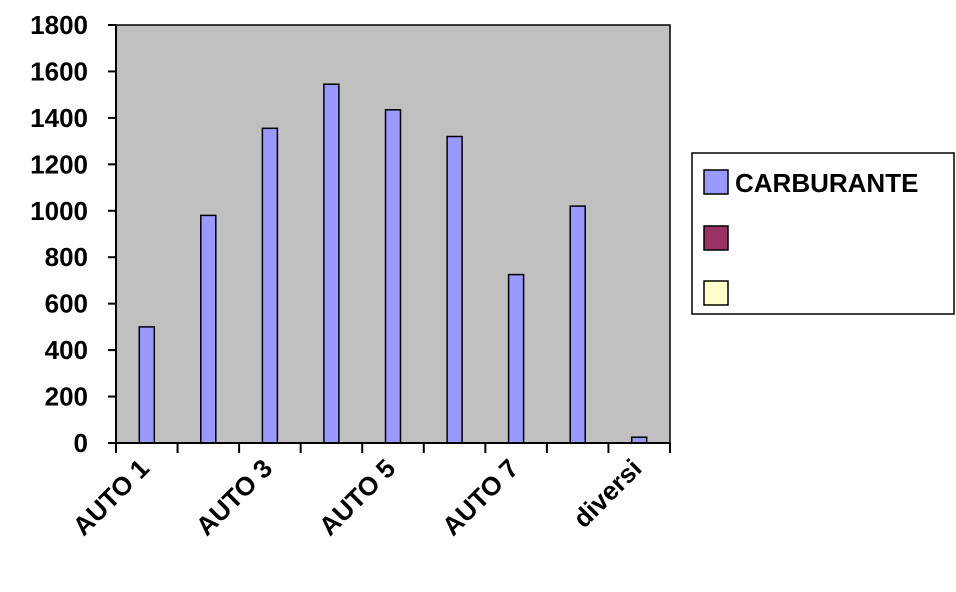 Image resolution: width=956 pixels, height=592 pixels. Describe the element at coordinates (826, 183) in the screenshot. I see `legend-label-carburante: CARBURANTE` at that location.